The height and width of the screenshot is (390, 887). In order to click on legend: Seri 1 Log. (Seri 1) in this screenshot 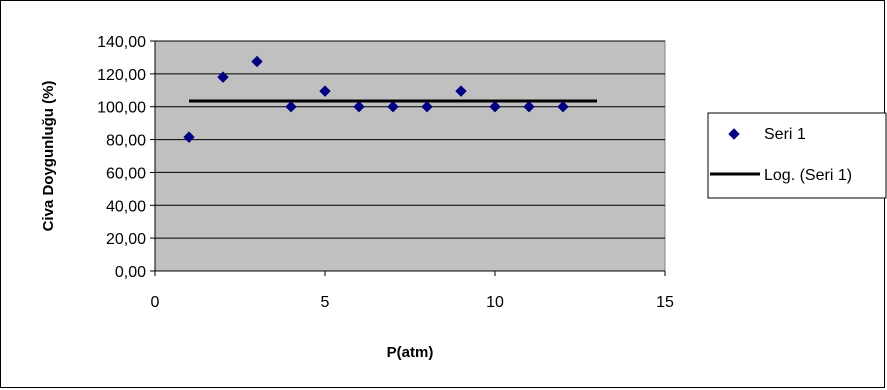, I will do `click(797, 155)`.